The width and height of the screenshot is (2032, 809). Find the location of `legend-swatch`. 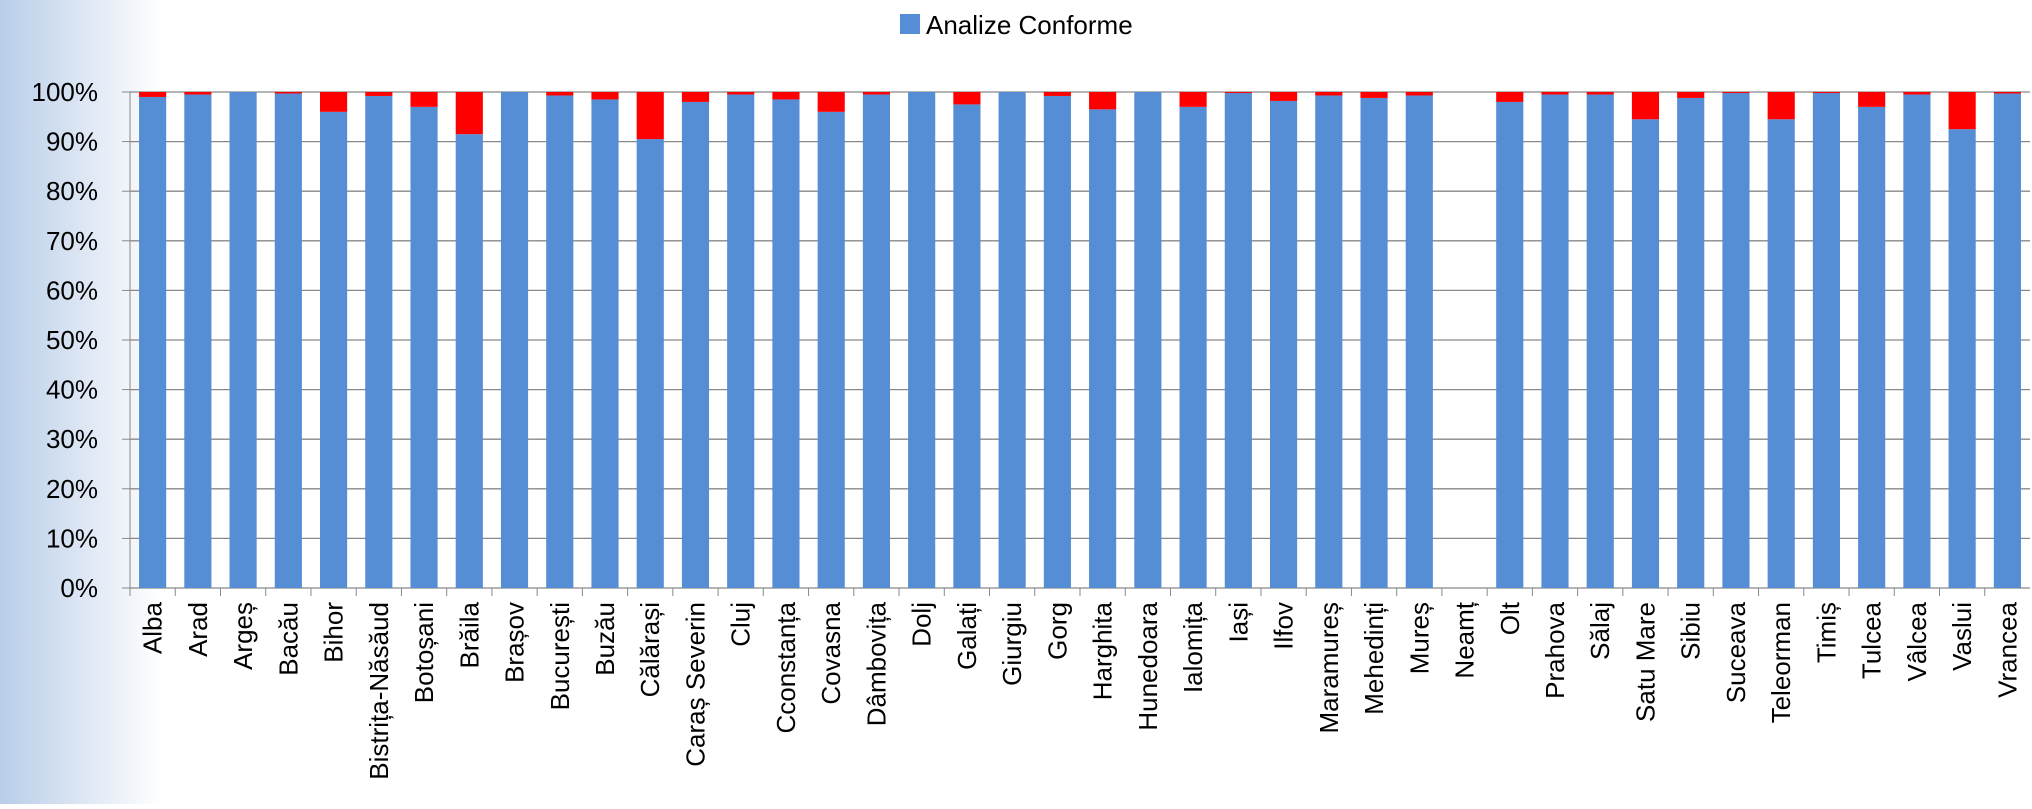

legend-swatch is located at coordinates (910, 24).